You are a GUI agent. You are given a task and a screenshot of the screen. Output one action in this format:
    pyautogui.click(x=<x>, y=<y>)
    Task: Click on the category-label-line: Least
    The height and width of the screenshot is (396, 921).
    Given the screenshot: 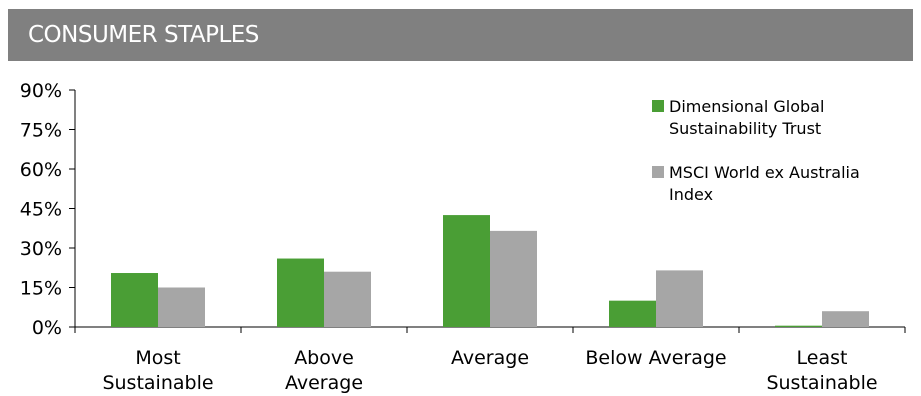 What is the action you would take?
    pyautogui.click(x=822, y=358)
    